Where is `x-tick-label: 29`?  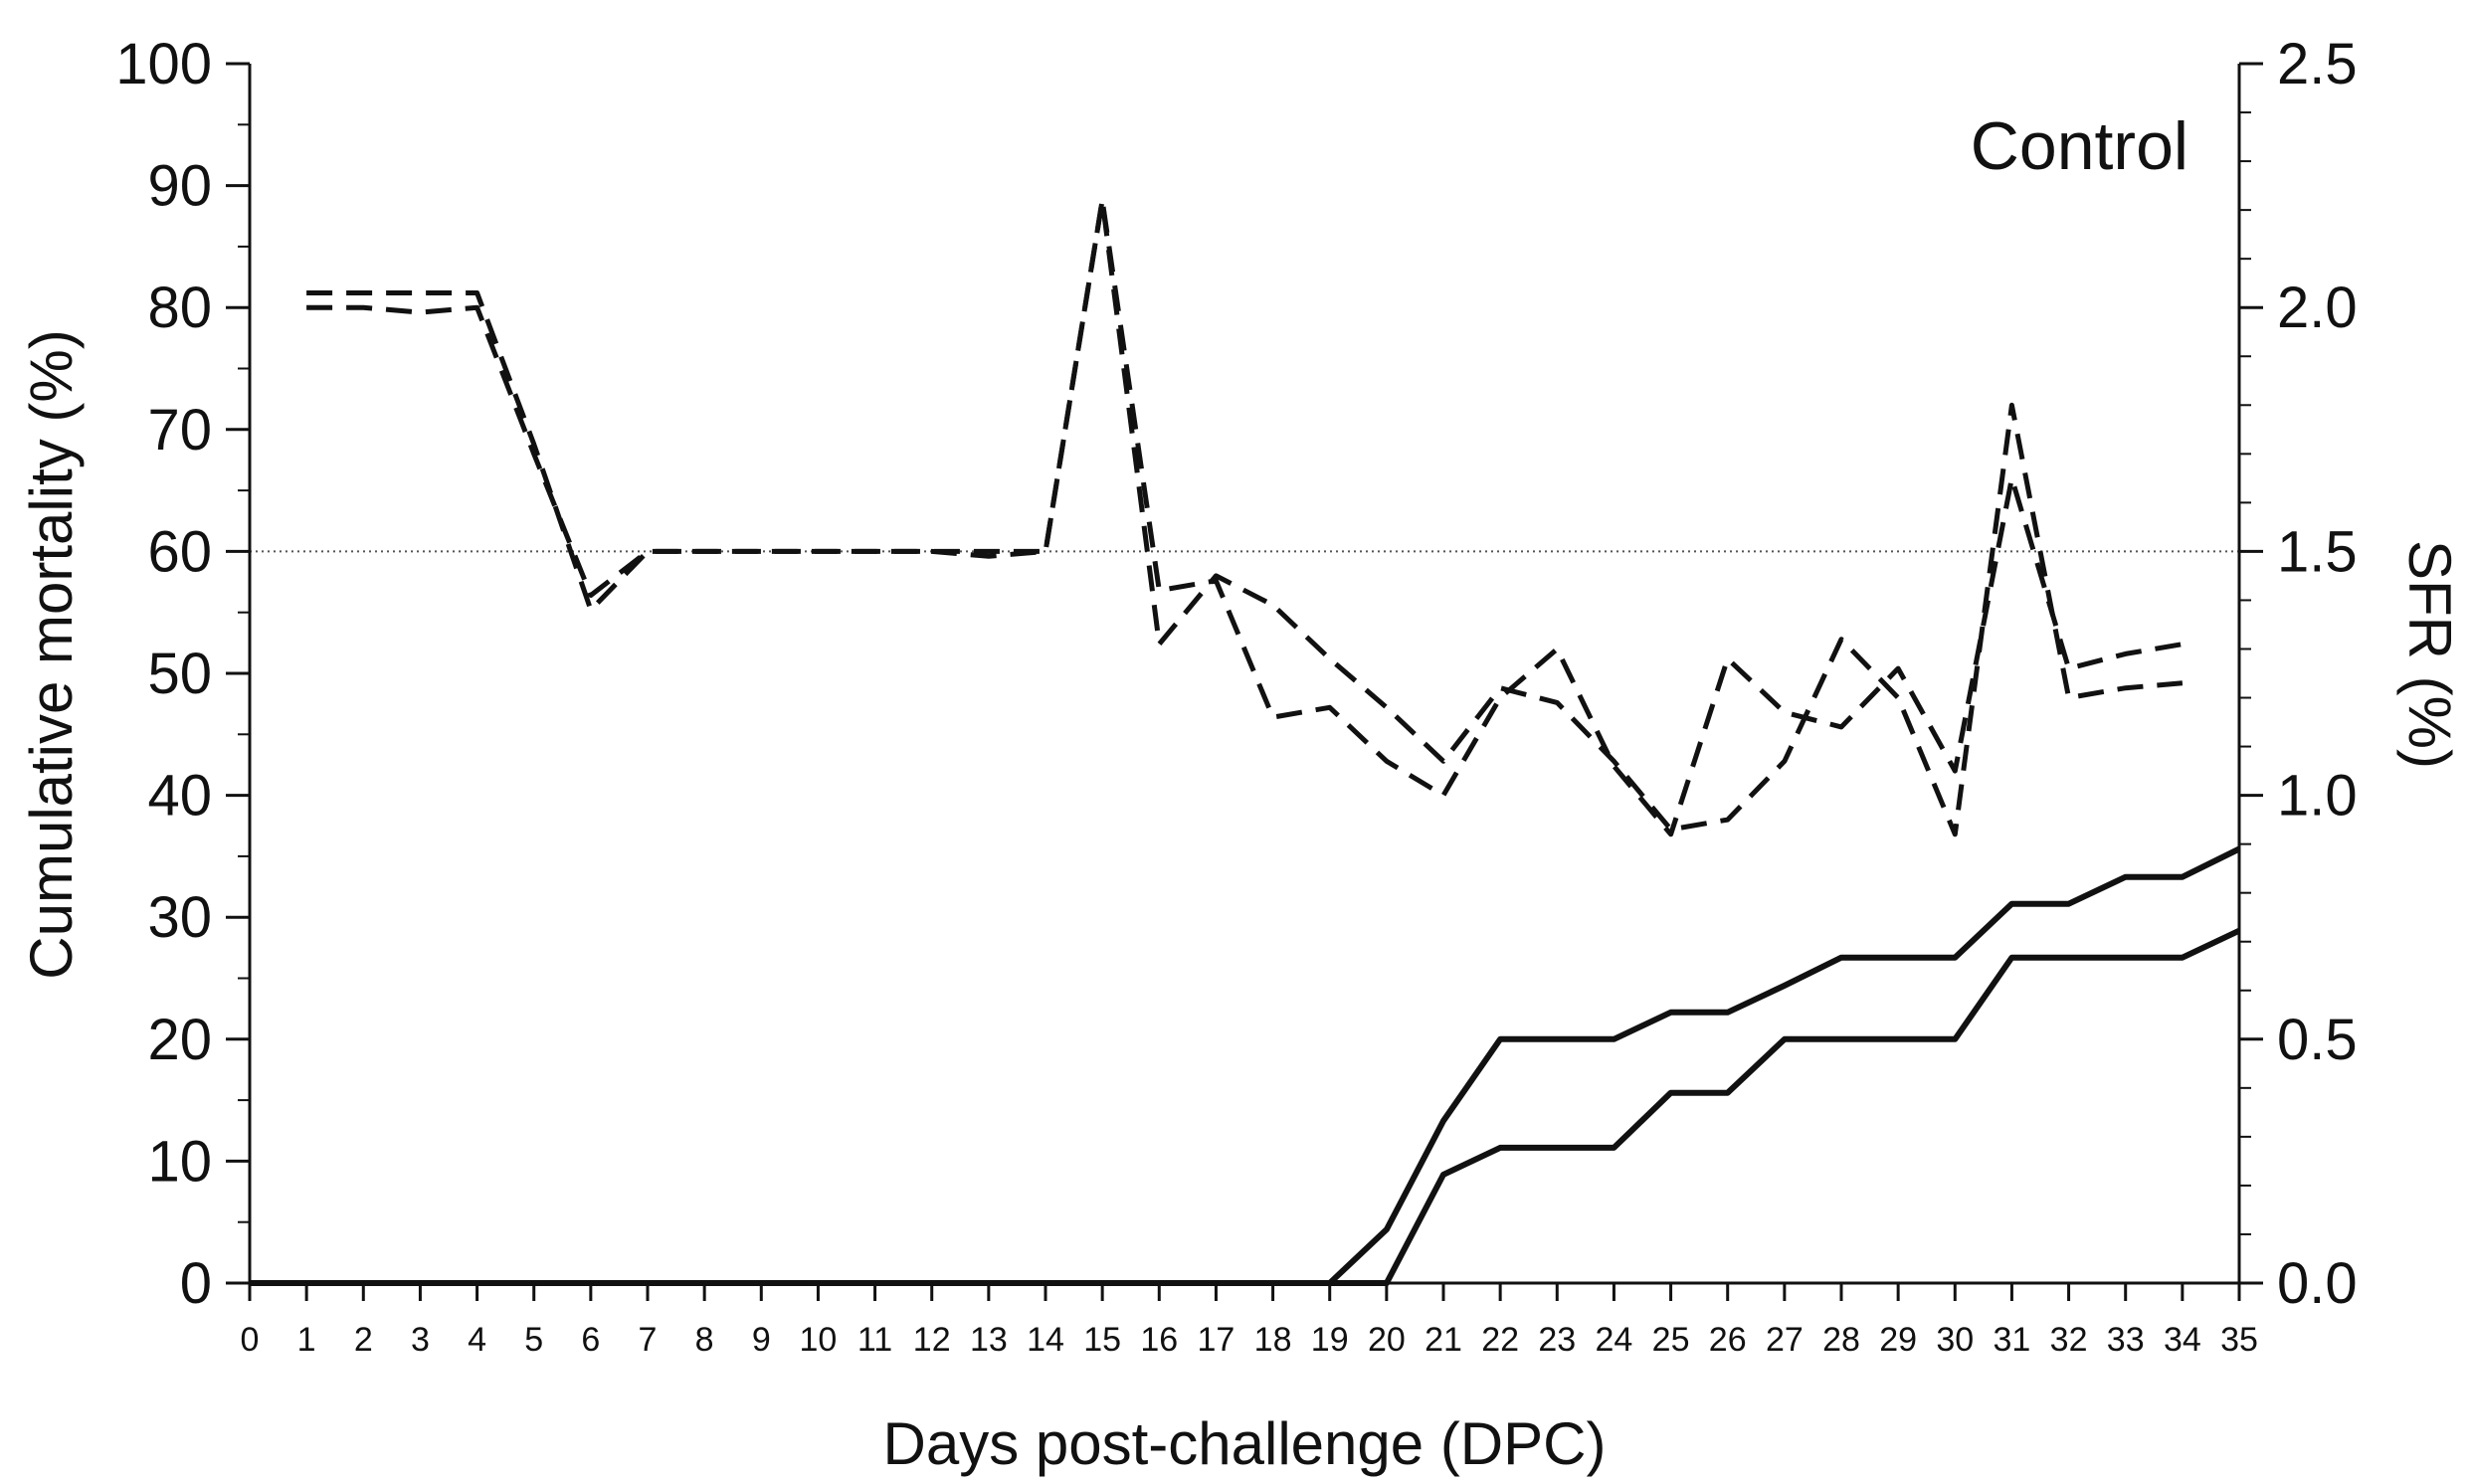
x-tick-label: 29 is located at coordinates (1898, 1340).